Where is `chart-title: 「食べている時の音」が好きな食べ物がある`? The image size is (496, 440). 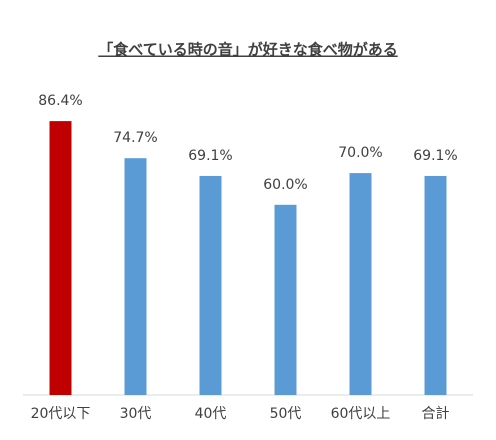 chart-title: 「食べている時の音」が好きな食べ物がある is located at coordinates (247, 50).